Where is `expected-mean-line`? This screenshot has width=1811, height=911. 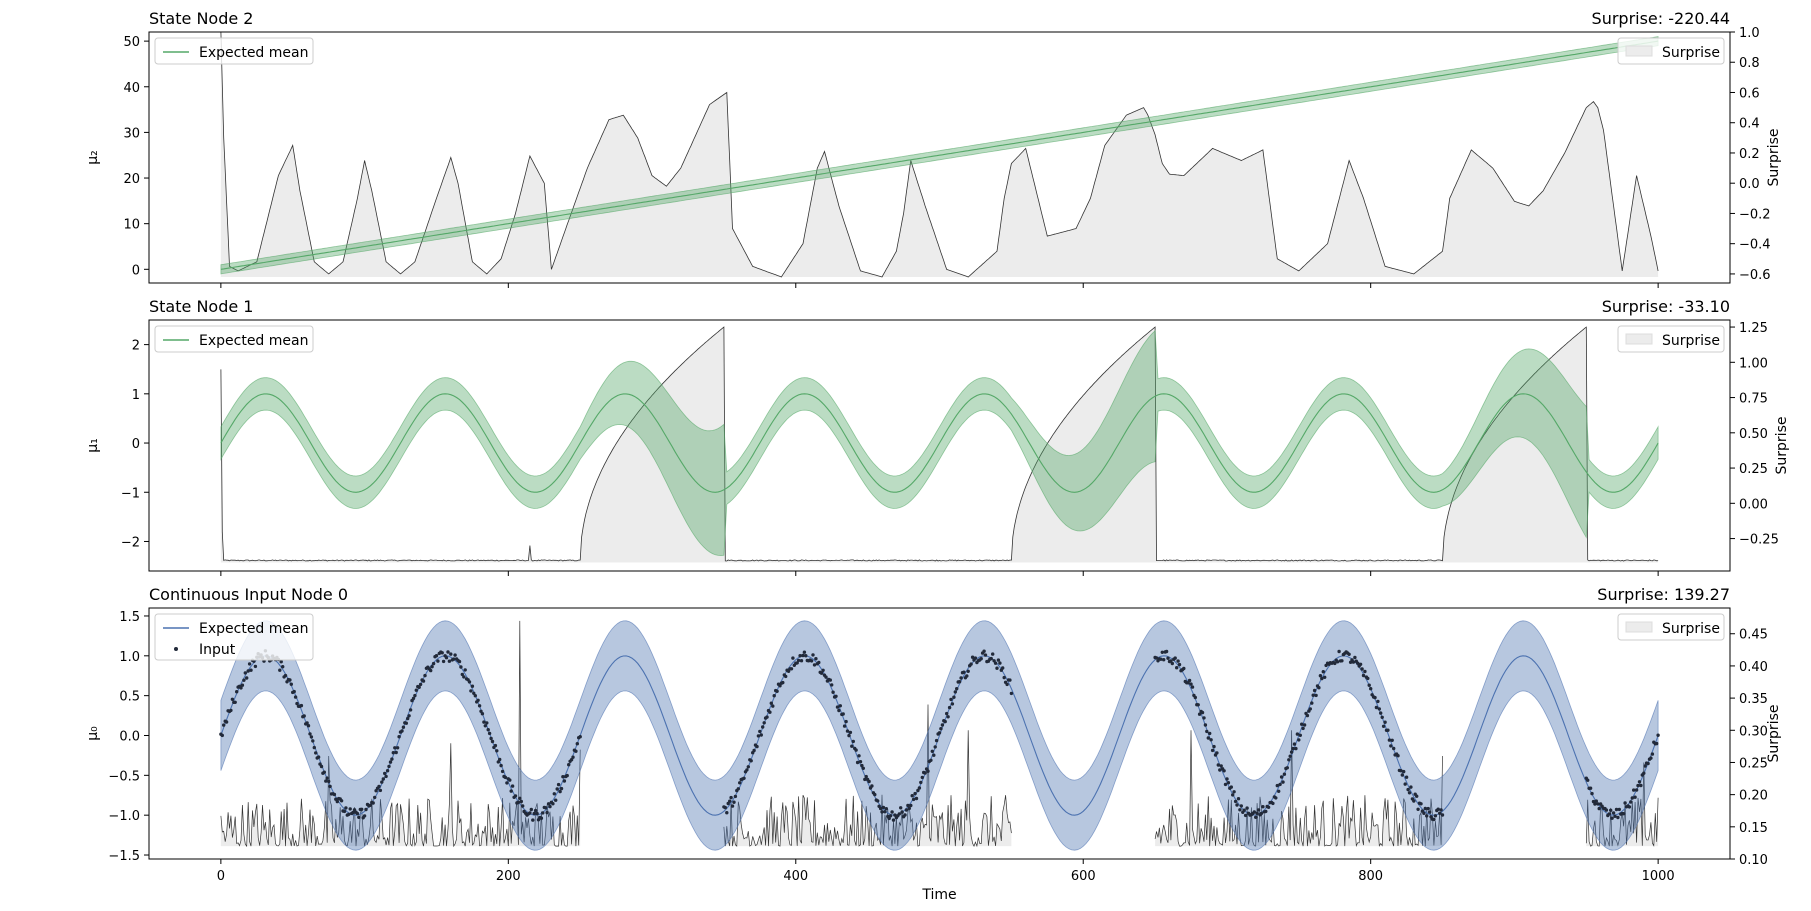 expected-mean-line is located at coordinates (939, 443).